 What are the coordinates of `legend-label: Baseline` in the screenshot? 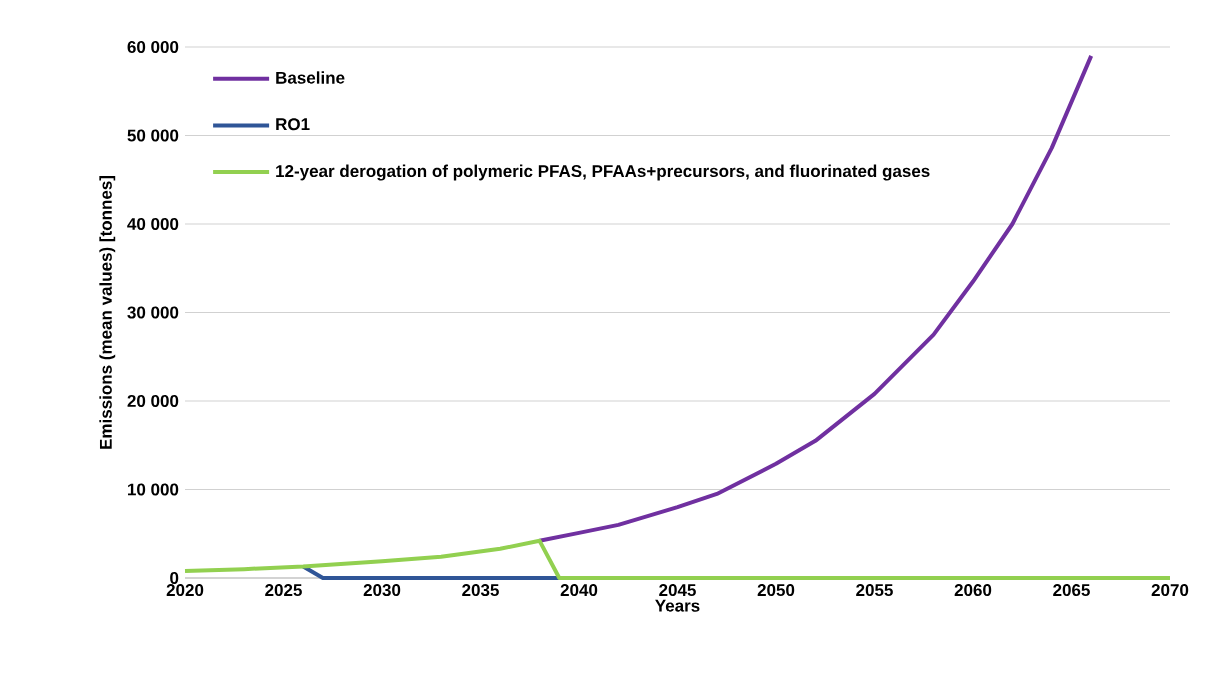 It's located at (310, 77).